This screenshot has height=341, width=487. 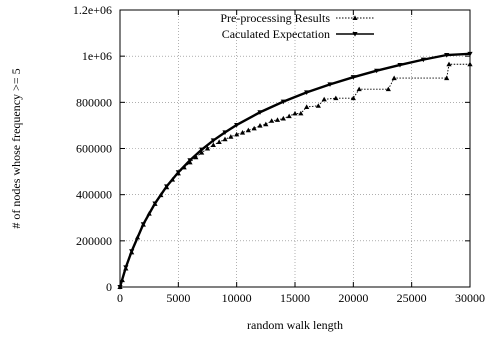 What do you see at coordinates (275, 18) in the screenshot?
I see `legend-label: Pre-processing Results` at bounding box center [275, 18].